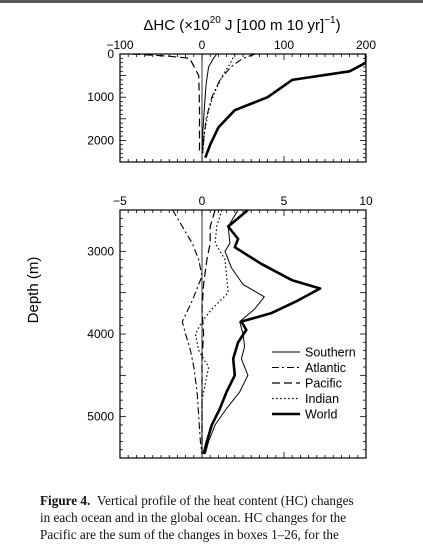 The image size is (423, 552). I want to click on upper-y-tick-label: 1000, so click(100, 97).